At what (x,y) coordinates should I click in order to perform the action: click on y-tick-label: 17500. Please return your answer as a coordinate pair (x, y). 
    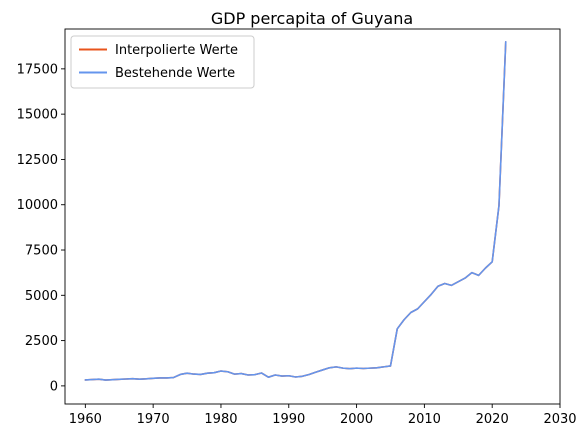
    Looking at the image, I should click on (37, 69).